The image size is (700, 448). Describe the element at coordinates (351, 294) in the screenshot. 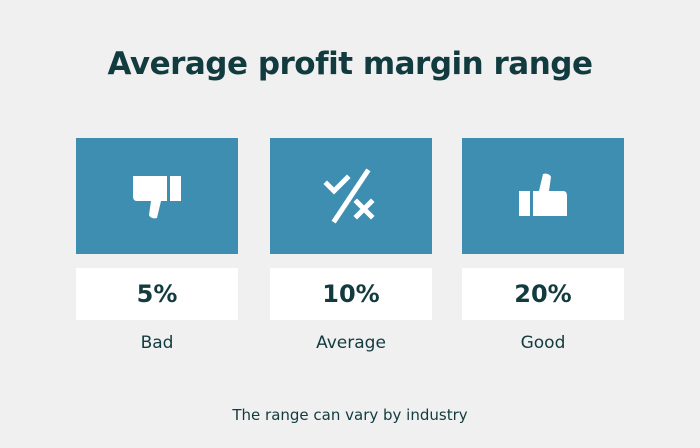

I see `value-box: 10%` at that location.